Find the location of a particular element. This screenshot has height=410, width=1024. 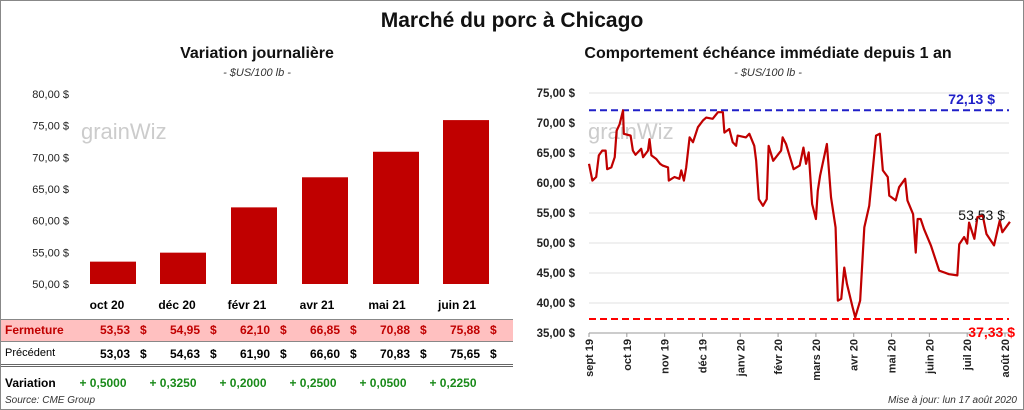

table-cell: 54,95 is located at coordinates (184, 330).